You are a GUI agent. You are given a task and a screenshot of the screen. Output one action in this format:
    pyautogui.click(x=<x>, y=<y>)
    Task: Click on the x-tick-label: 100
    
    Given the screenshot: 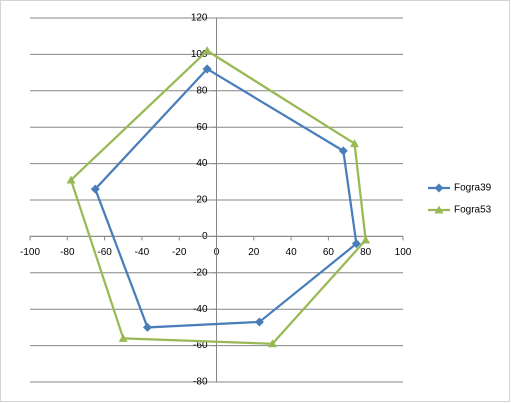 What is the action you would take?
    pyautogui.click(x=403, y=252)
    